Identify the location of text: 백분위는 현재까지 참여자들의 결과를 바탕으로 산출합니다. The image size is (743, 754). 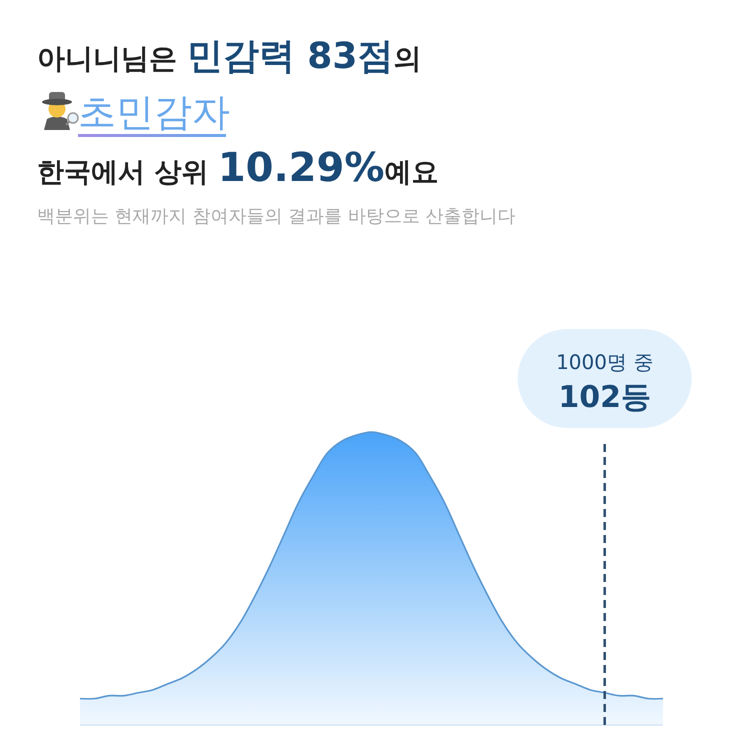
(276, 216).